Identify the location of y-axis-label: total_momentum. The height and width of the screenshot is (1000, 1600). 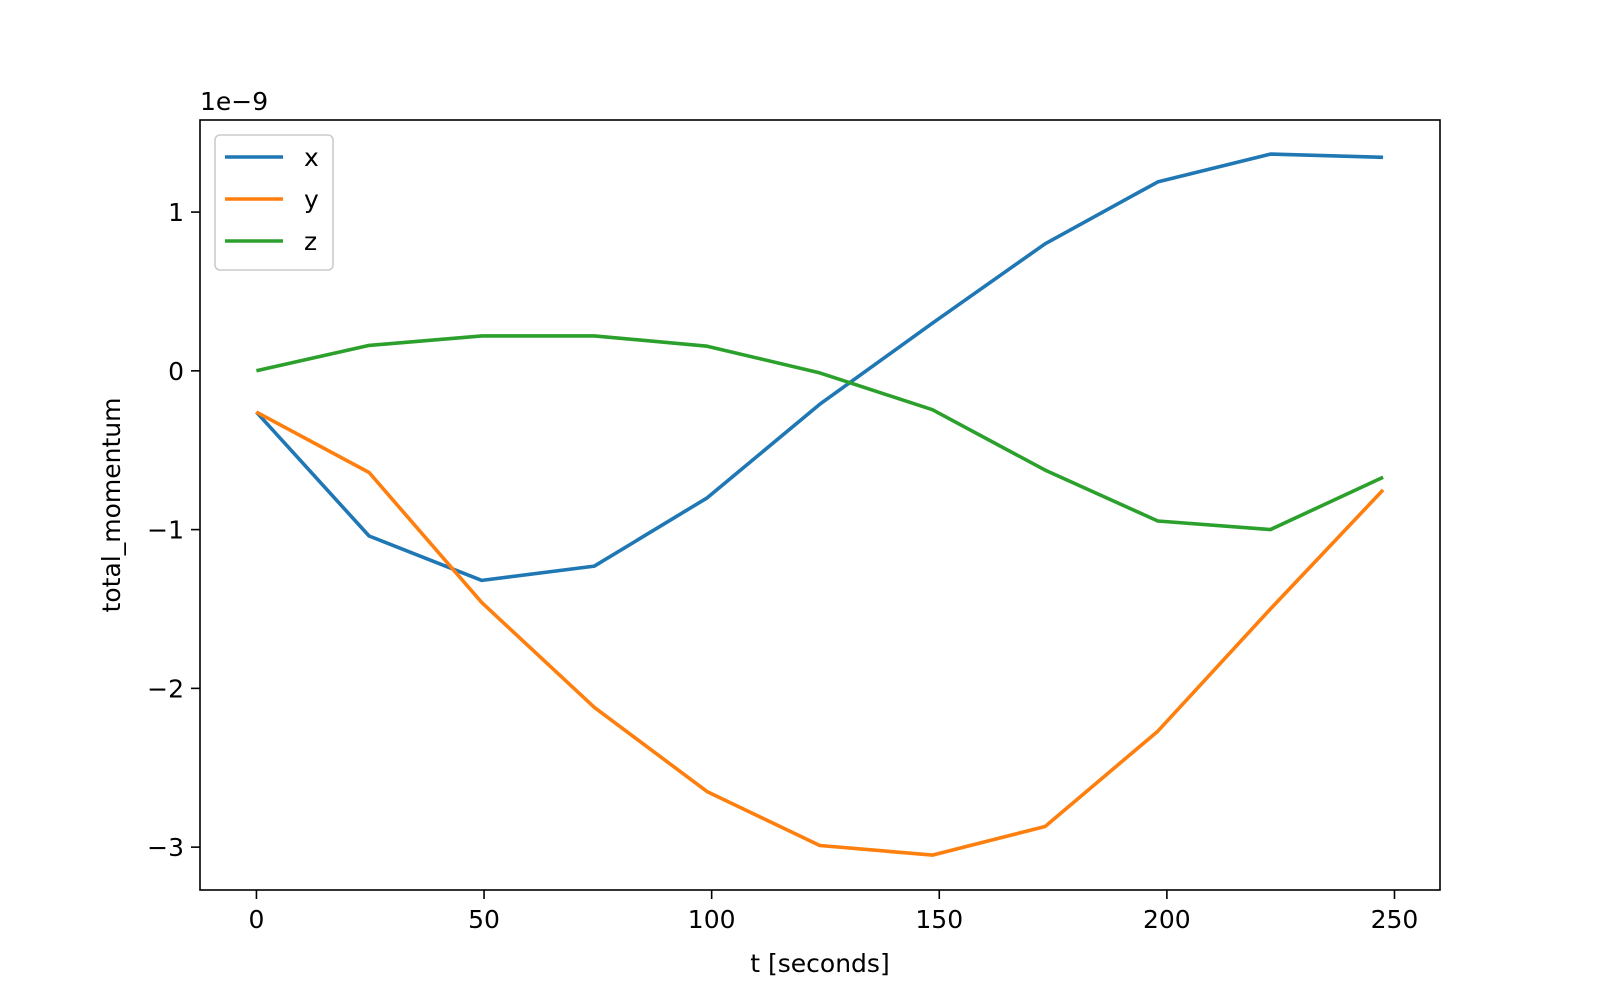
(111, 505).